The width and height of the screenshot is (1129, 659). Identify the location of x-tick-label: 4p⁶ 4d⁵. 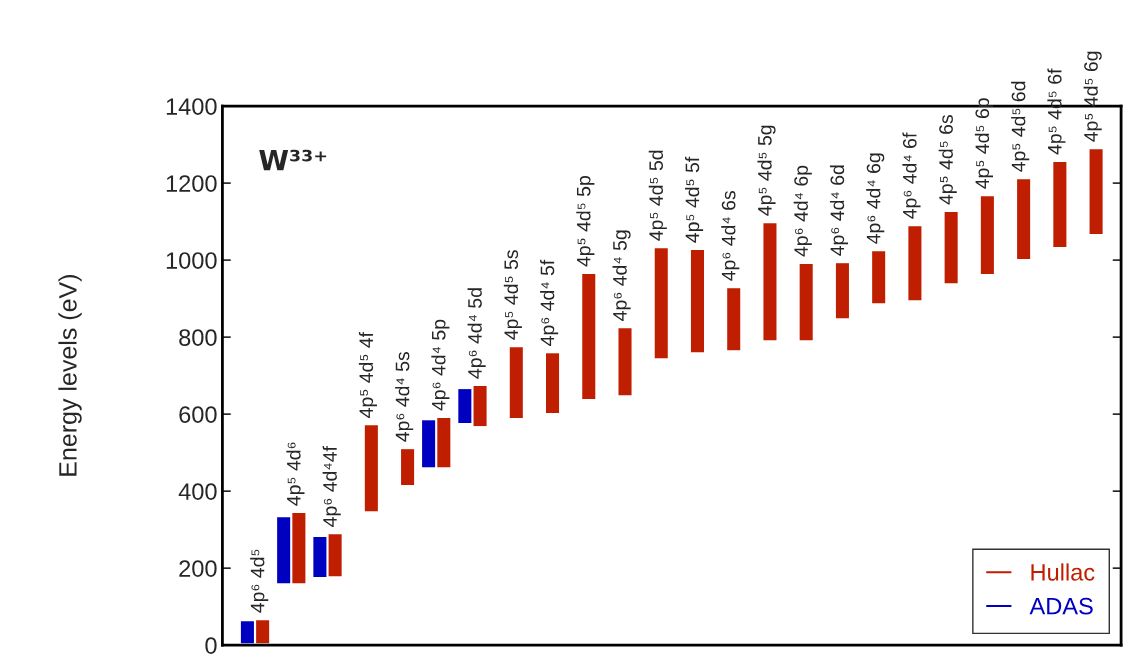
(259, 581).